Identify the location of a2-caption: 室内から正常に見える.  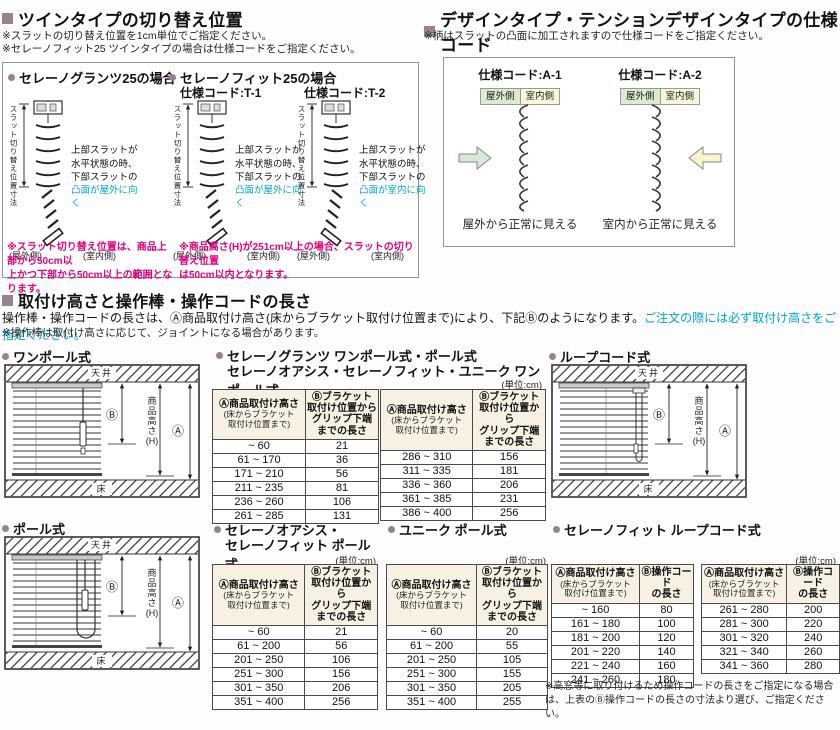
(660, 225).